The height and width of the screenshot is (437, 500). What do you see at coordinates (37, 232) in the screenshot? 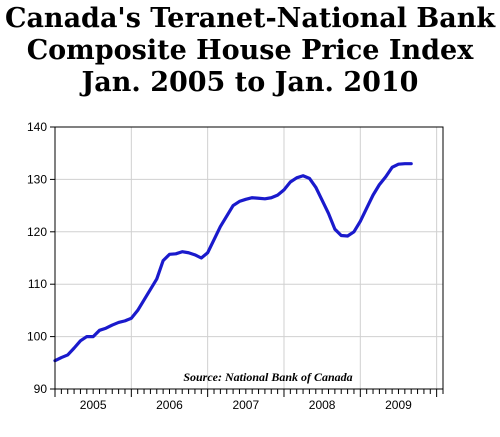
I see `y-tick-label: 120` at bounding box center [37, 232].